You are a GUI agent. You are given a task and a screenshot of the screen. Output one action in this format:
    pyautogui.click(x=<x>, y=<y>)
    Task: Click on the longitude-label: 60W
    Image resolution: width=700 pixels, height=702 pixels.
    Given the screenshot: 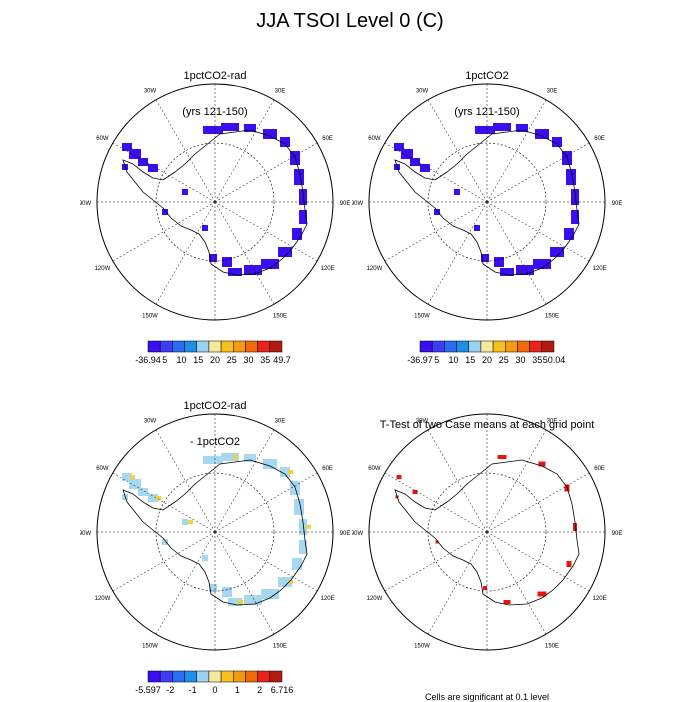 What is the action you would take?
    pyautogui.click(x=374, y=469)
    